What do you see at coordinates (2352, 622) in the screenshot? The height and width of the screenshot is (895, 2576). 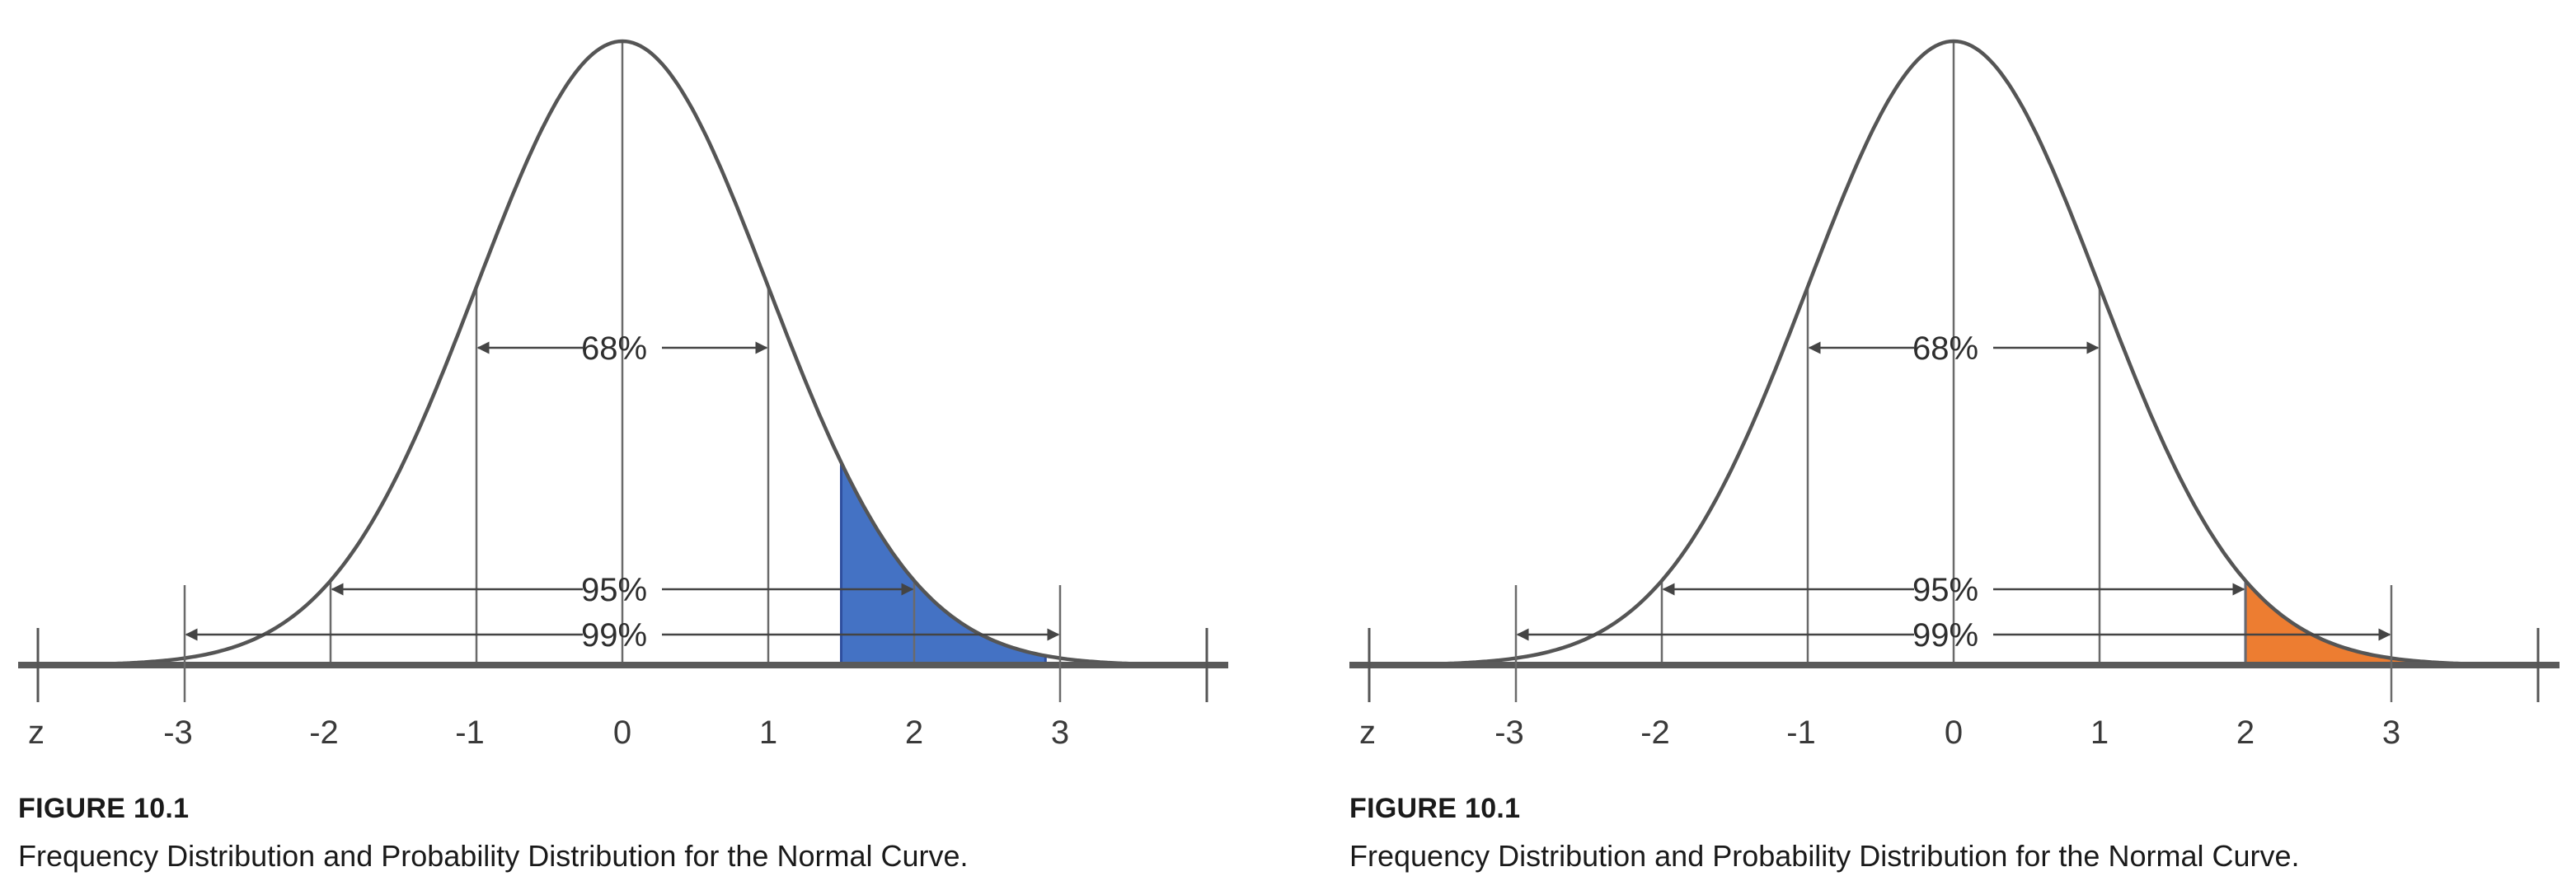 I see `shaded-region` at bounding box center [2352, 622].